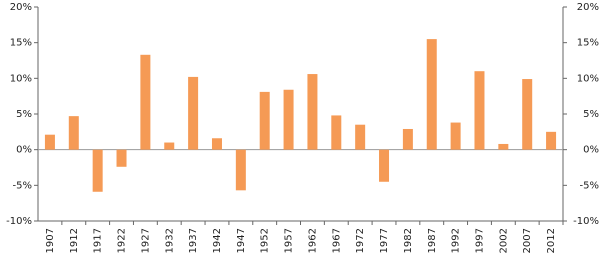 Image resolution: width=600 pixels, height=253 pixels. Describe the element at coordinates (169, 240) in the screenshot. I see `x-tick-label: 1932` at that location.